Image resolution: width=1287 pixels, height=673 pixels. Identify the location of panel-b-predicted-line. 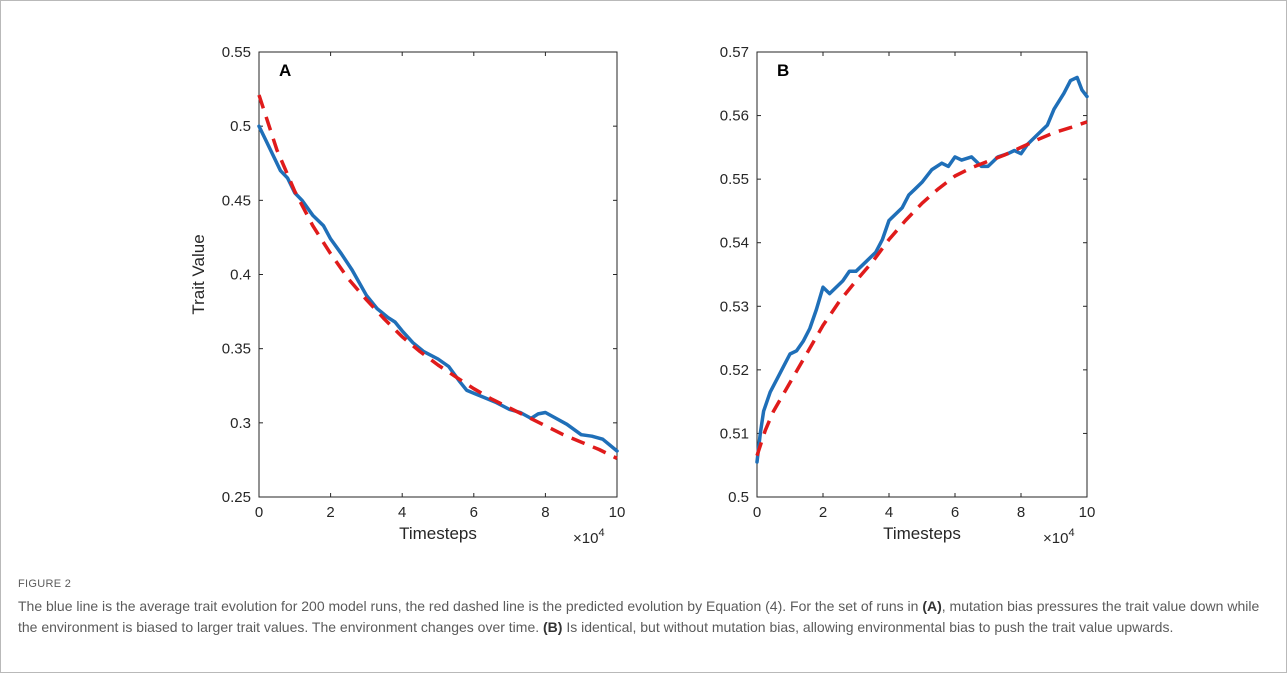
(921, 288).